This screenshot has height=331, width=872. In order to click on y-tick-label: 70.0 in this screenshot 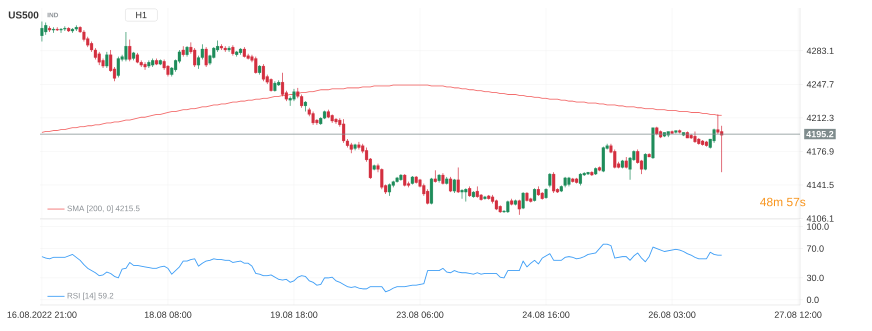, I will do `click(815, 248)`.